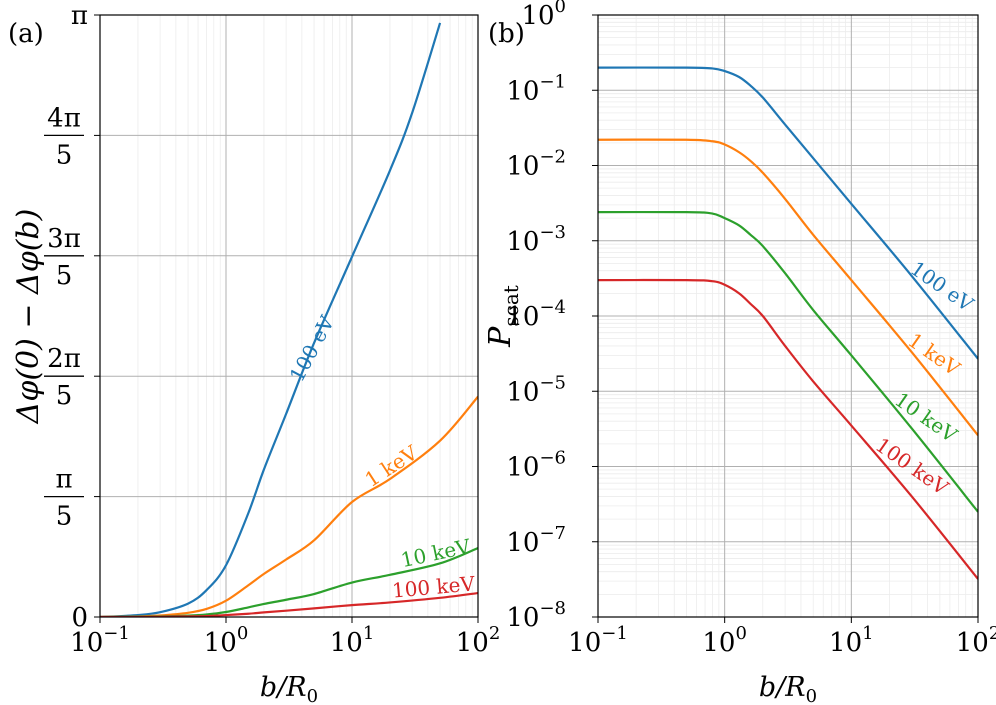  I want to click on y-tick-label: 10⁻⁸, so click(536, 615).